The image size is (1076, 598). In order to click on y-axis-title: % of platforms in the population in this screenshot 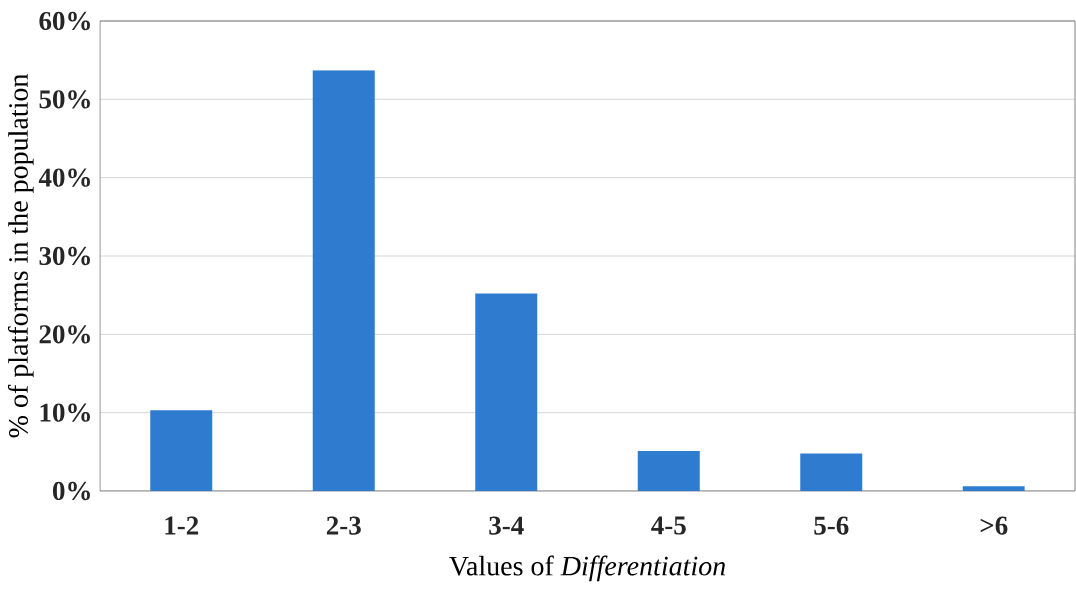, I will do `click(20, 256)`.